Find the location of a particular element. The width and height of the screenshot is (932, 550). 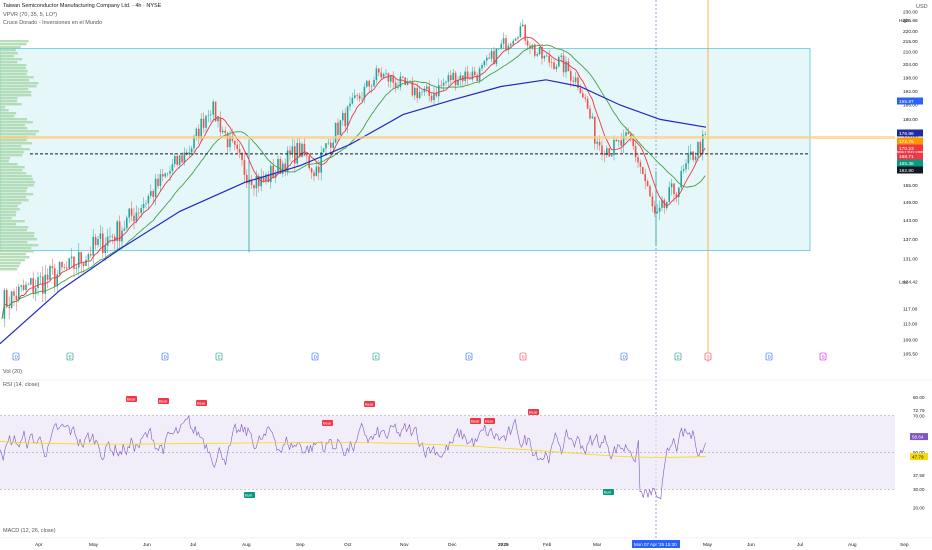

time-tick-label: Mar is located at coordinates (597, 545).